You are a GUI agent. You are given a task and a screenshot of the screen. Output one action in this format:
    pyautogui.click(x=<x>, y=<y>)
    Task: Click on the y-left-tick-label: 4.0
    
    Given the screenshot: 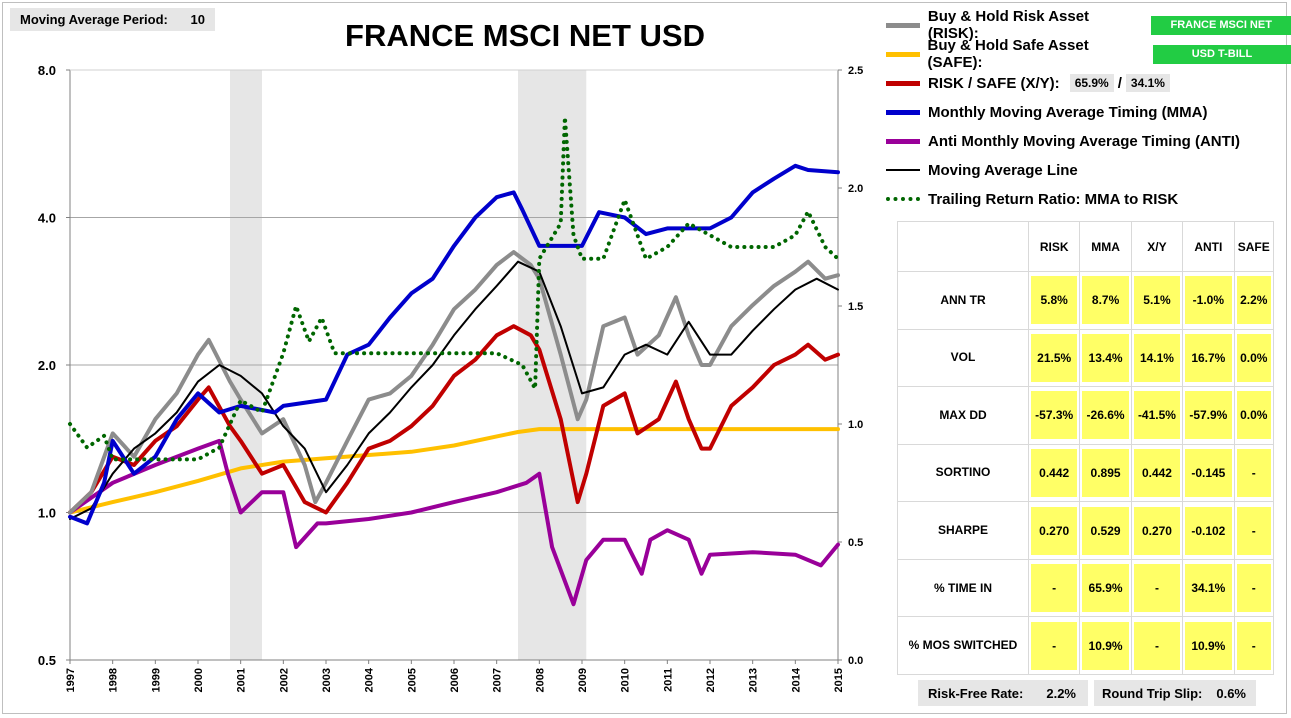 What is the action you would take?
    pyautogui.click(x=47, y=218)
    